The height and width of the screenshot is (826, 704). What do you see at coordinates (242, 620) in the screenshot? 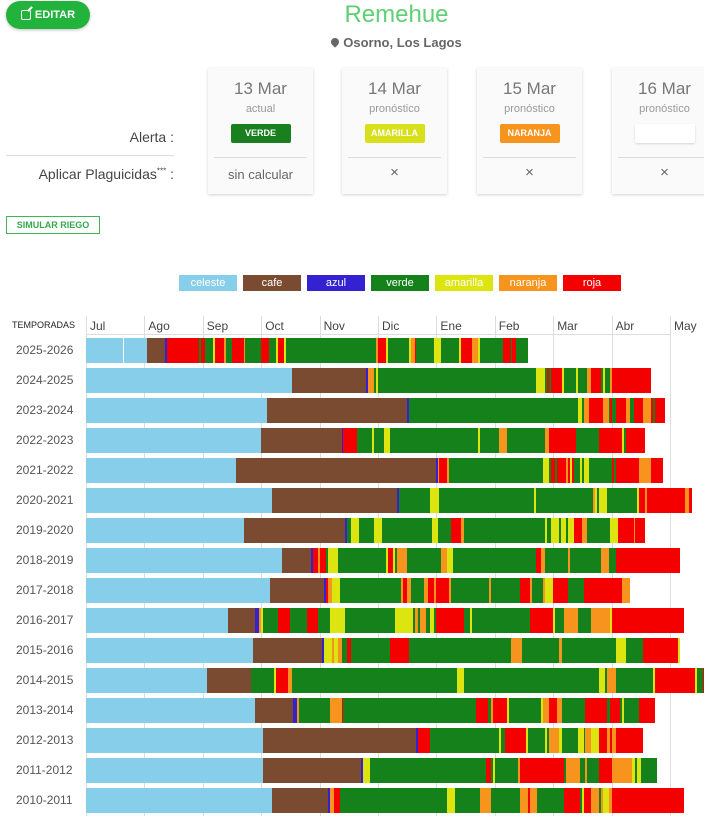
I see `segment-cafe` at bounding box center [242, 620].